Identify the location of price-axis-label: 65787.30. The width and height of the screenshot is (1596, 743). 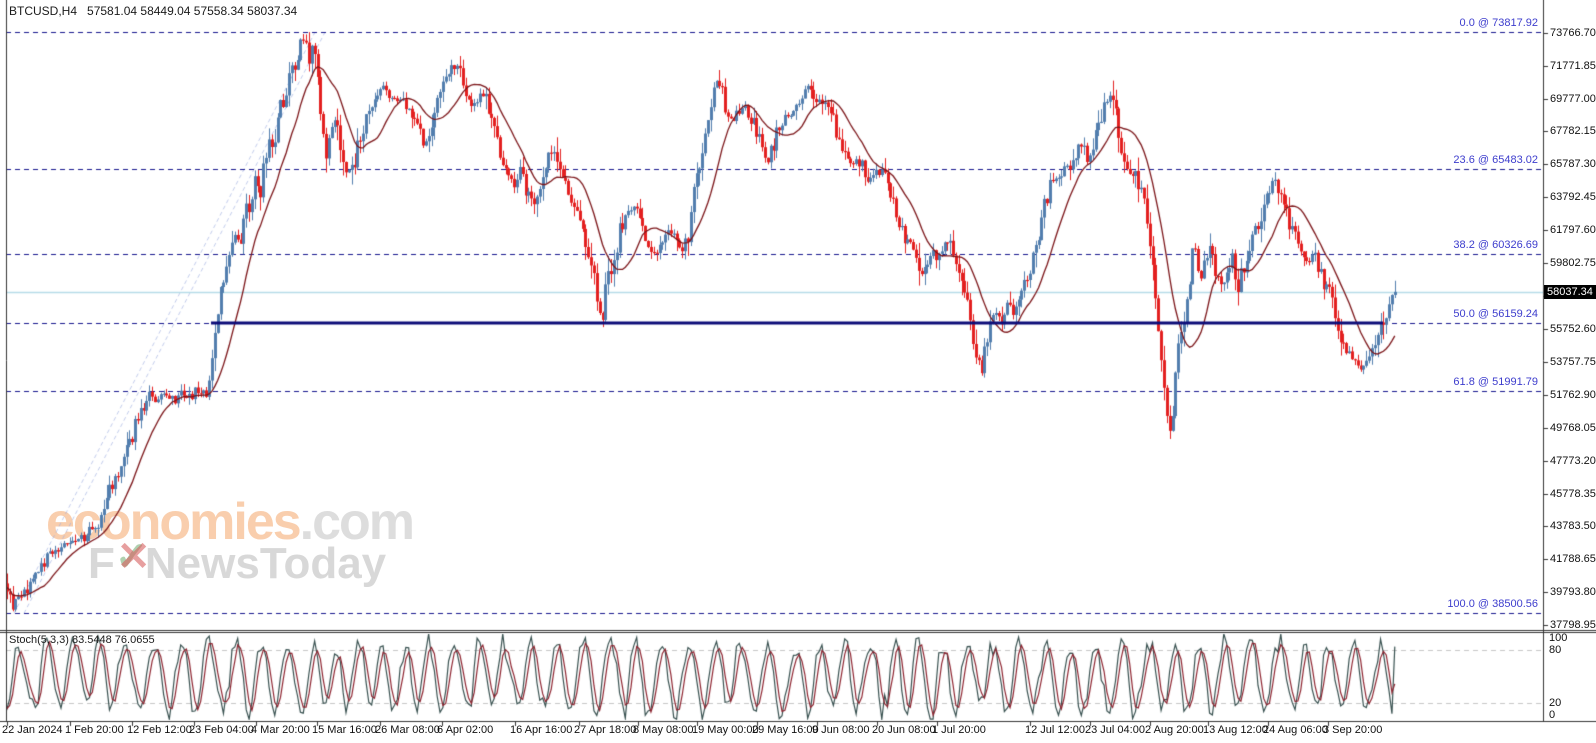
(1573, 164).